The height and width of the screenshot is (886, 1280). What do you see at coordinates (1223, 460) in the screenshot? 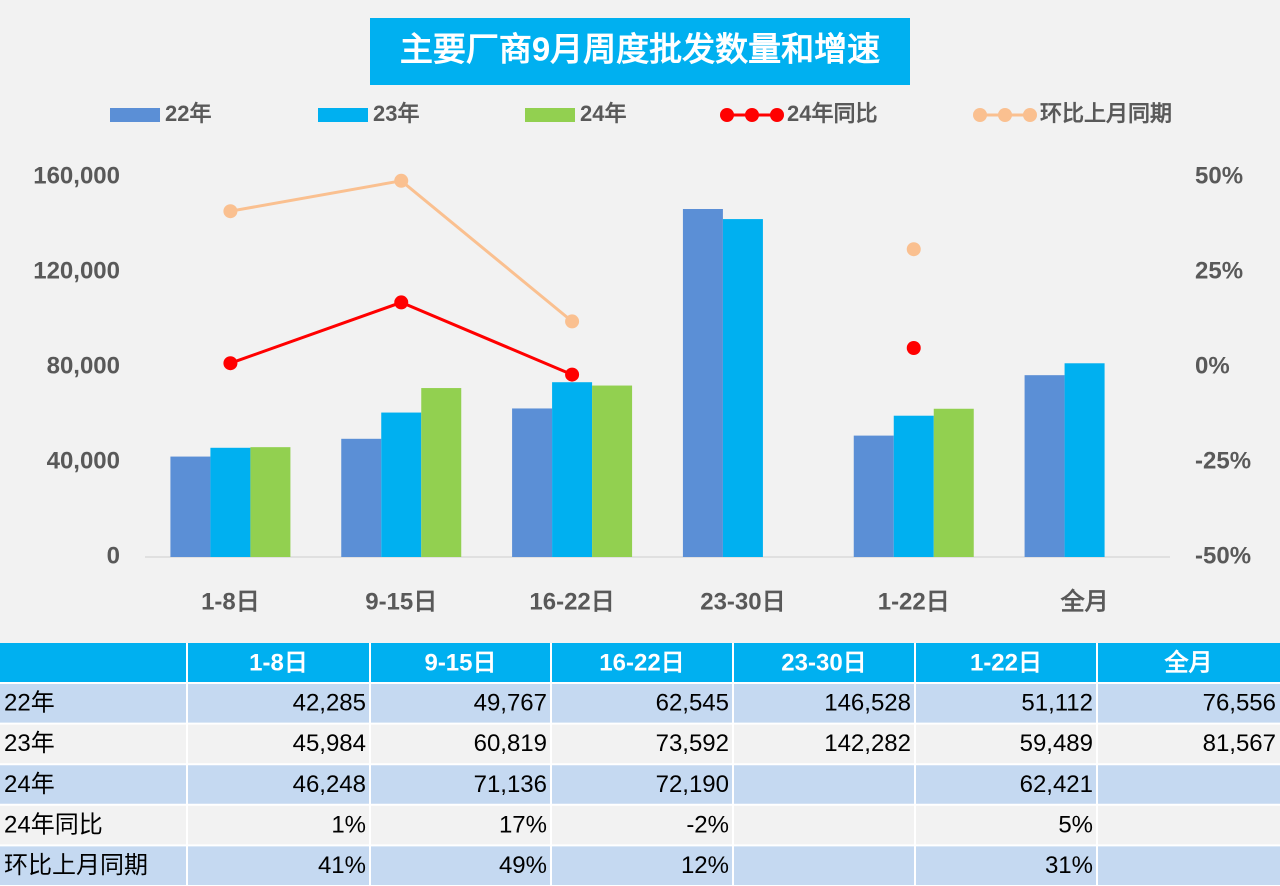
I see `y2-tick-label: -25%` at bounding box center [1223, 460].